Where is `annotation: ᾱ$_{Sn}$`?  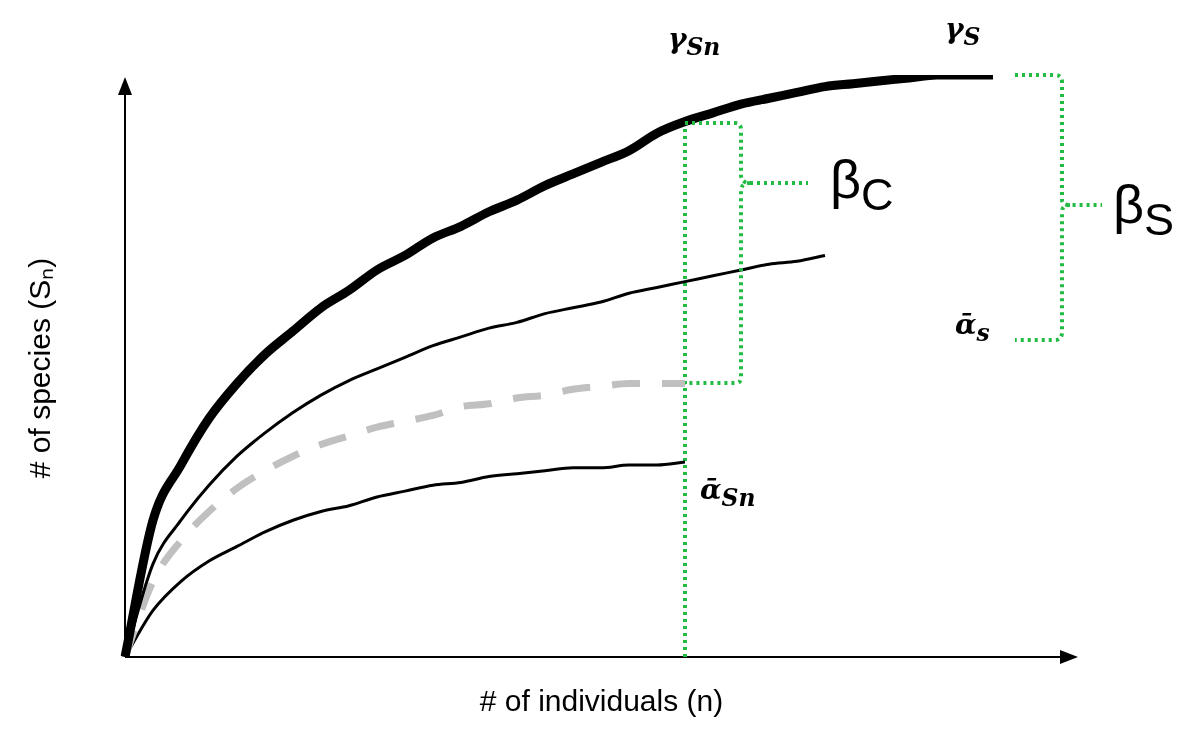 annotation: ᾱ$_{Sn}$ is located at coordinates (728, 492).